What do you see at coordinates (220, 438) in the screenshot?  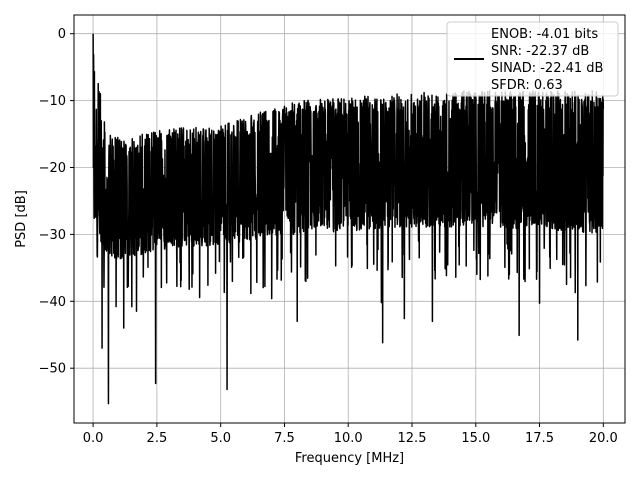 I see `x-tick-label: 5.0` at bounding box center [220, 438].